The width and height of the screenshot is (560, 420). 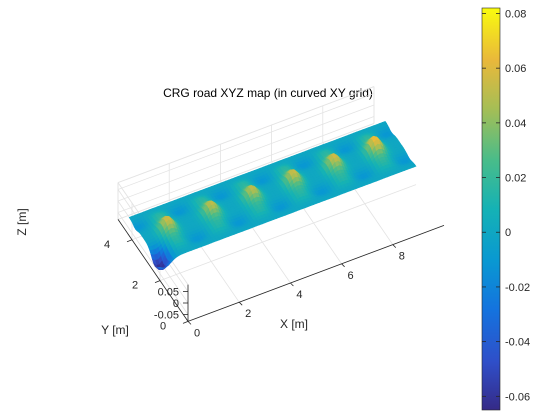 I want to click on y-axis-line, so click(x=153, y=270).